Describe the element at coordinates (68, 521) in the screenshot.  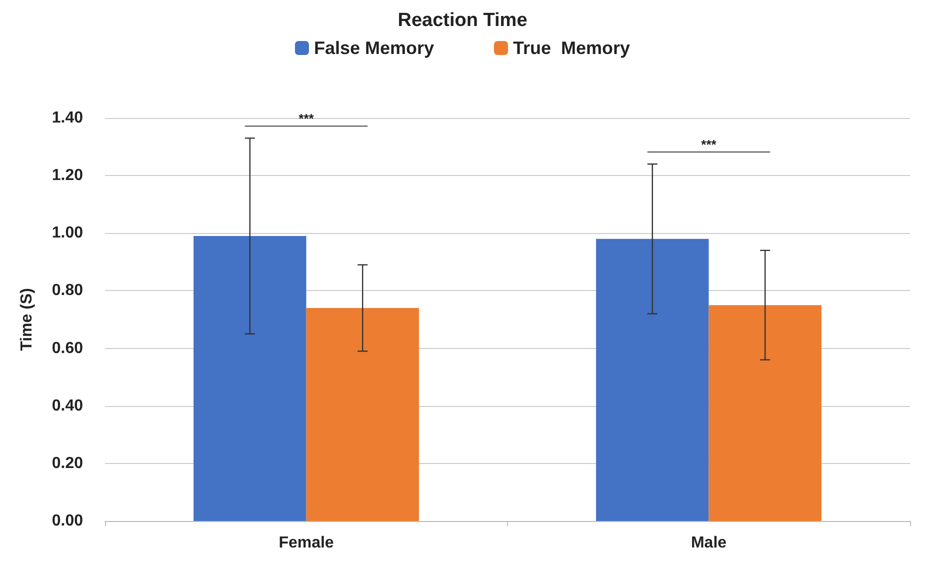
I see `y-tick-label: 0.00` at that location.